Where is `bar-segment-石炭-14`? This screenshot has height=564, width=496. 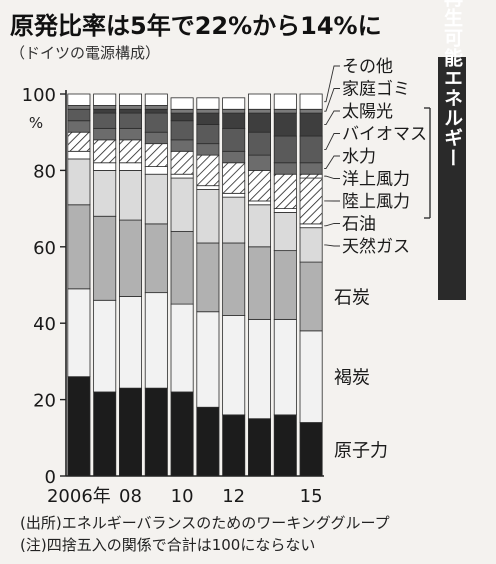 bar-segment-石炭-14 is located at coordinates (285, 285).